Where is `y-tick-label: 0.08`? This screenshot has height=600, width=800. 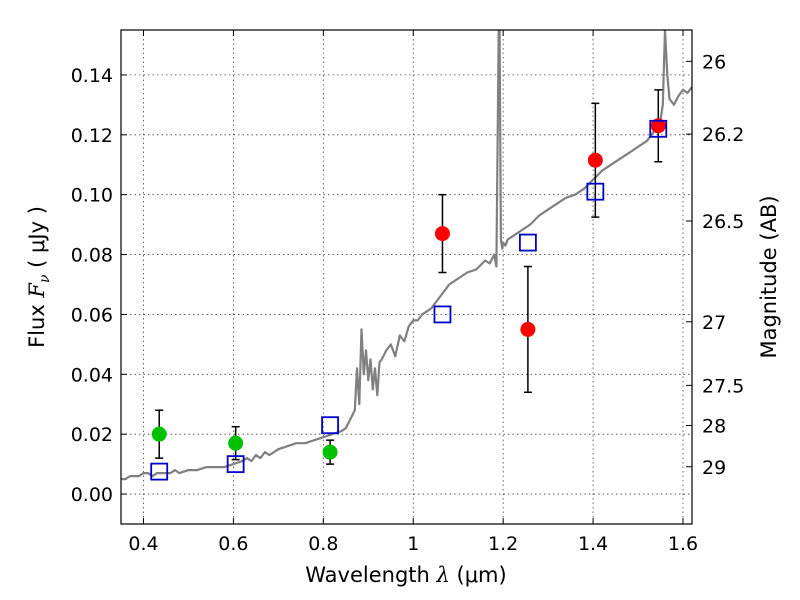 y-tick-label: 0.08 is located at coordinates (92, 256).